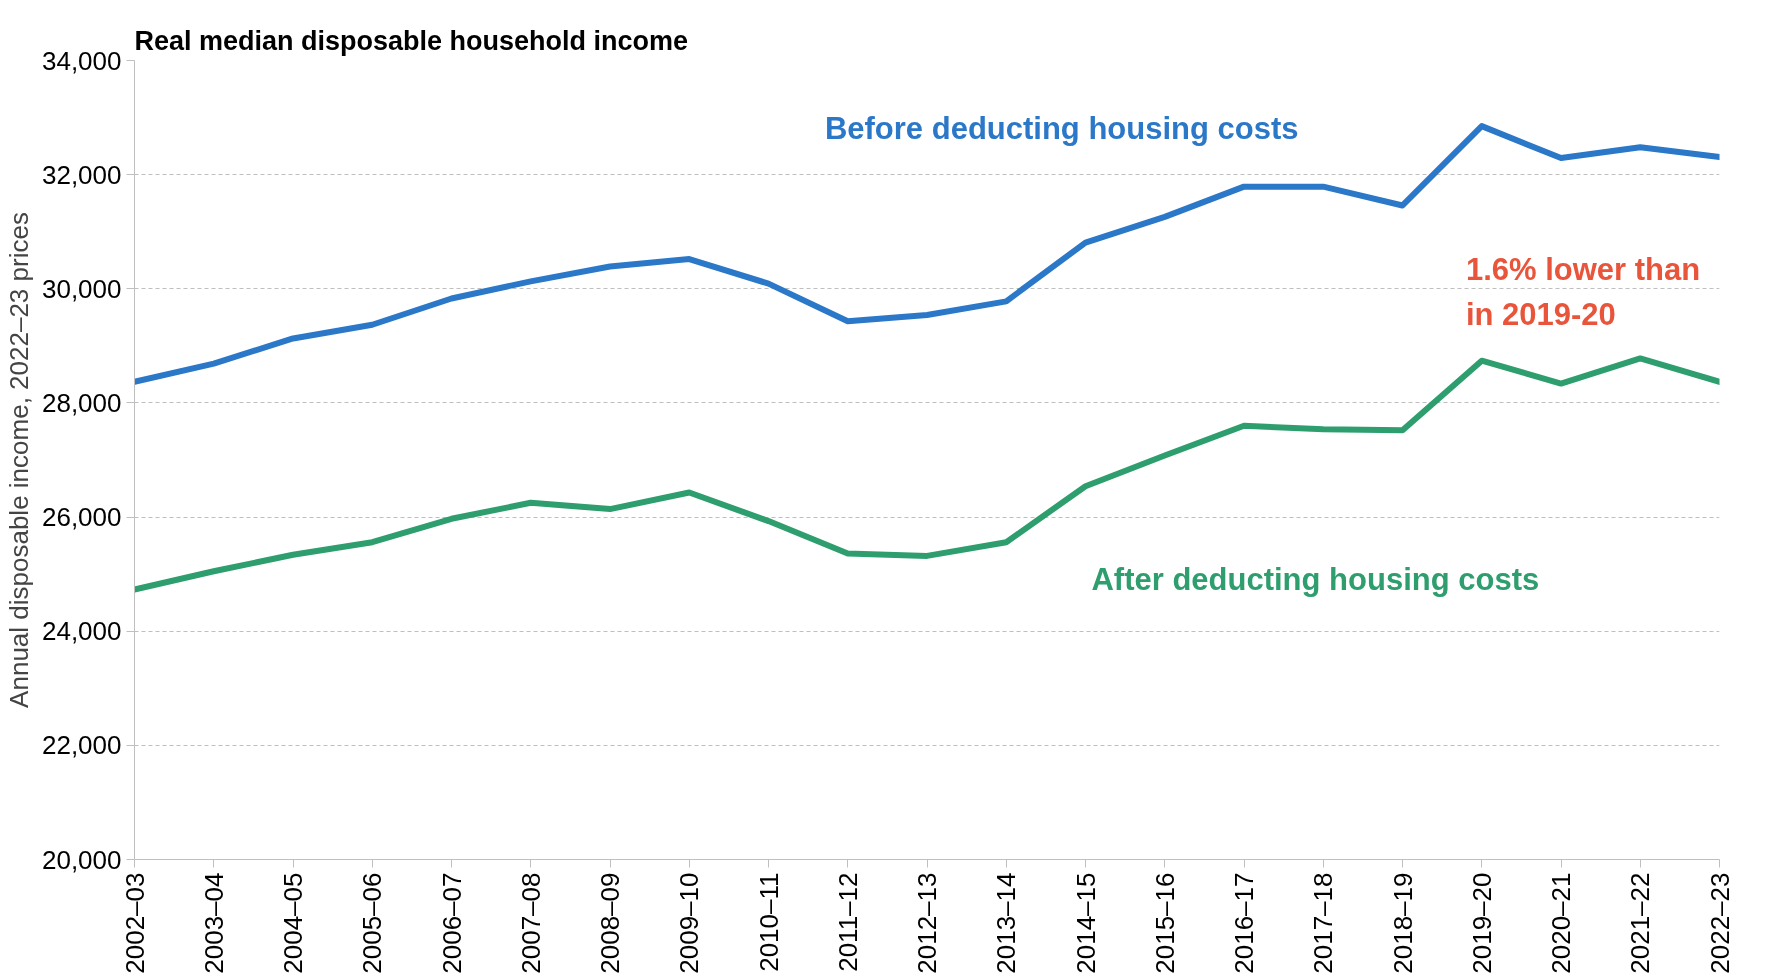 Image resolution: width=1779 pixels, height=976 pixels. Describe the element at coordinates (1323, 923) in the screenshot. I see `x-tick-label: 2017–18` at that location.